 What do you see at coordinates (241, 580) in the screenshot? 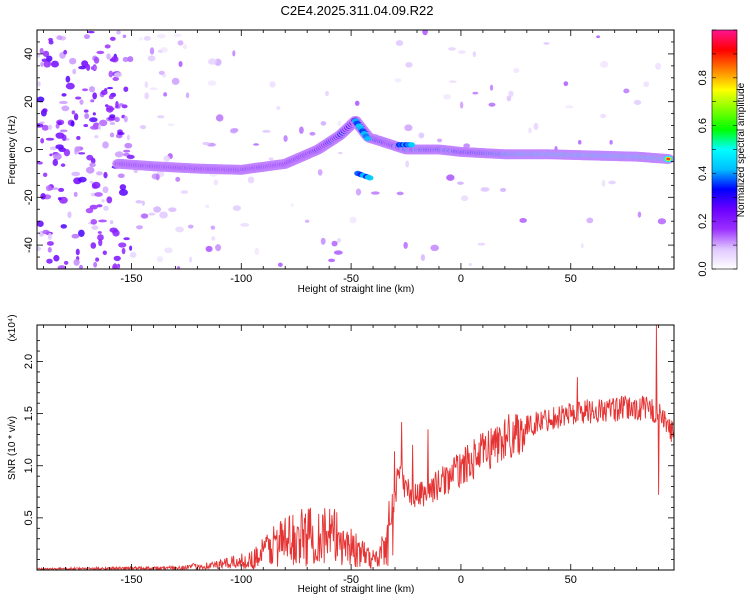
I see `x-tick-label: -100` at bounding box center [241, 580].